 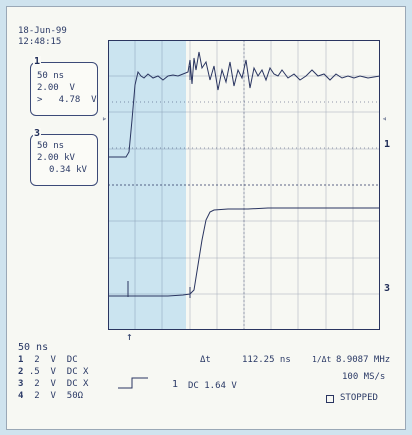 I want to click on channel-row-4: 4 2 V 50Ω, so click(x=51, y=396).